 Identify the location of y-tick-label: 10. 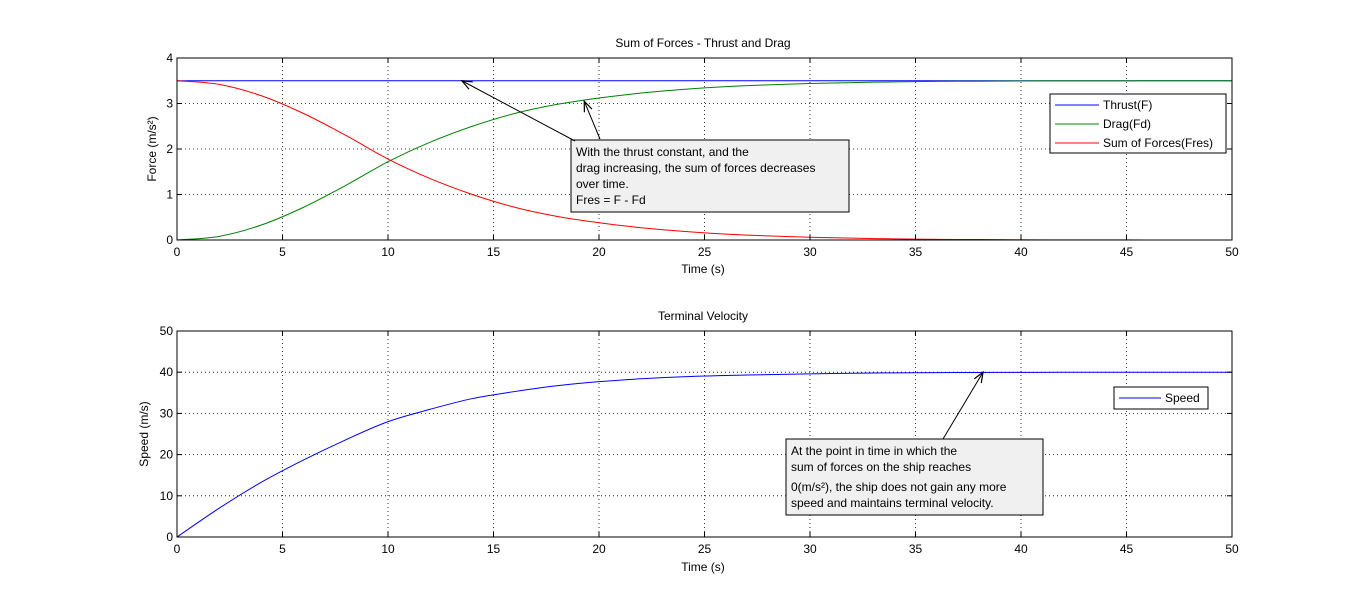
(167, 496).